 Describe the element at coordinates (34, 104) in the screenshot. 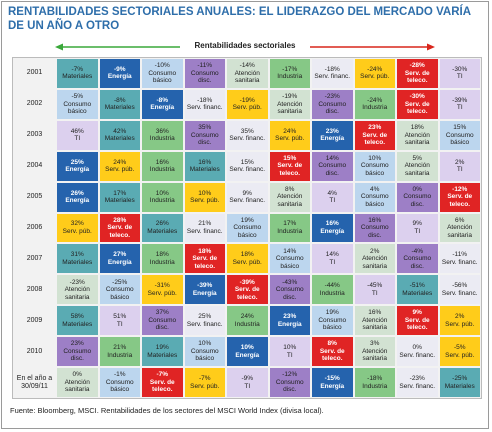

I see `row-label: 2002` at that location.